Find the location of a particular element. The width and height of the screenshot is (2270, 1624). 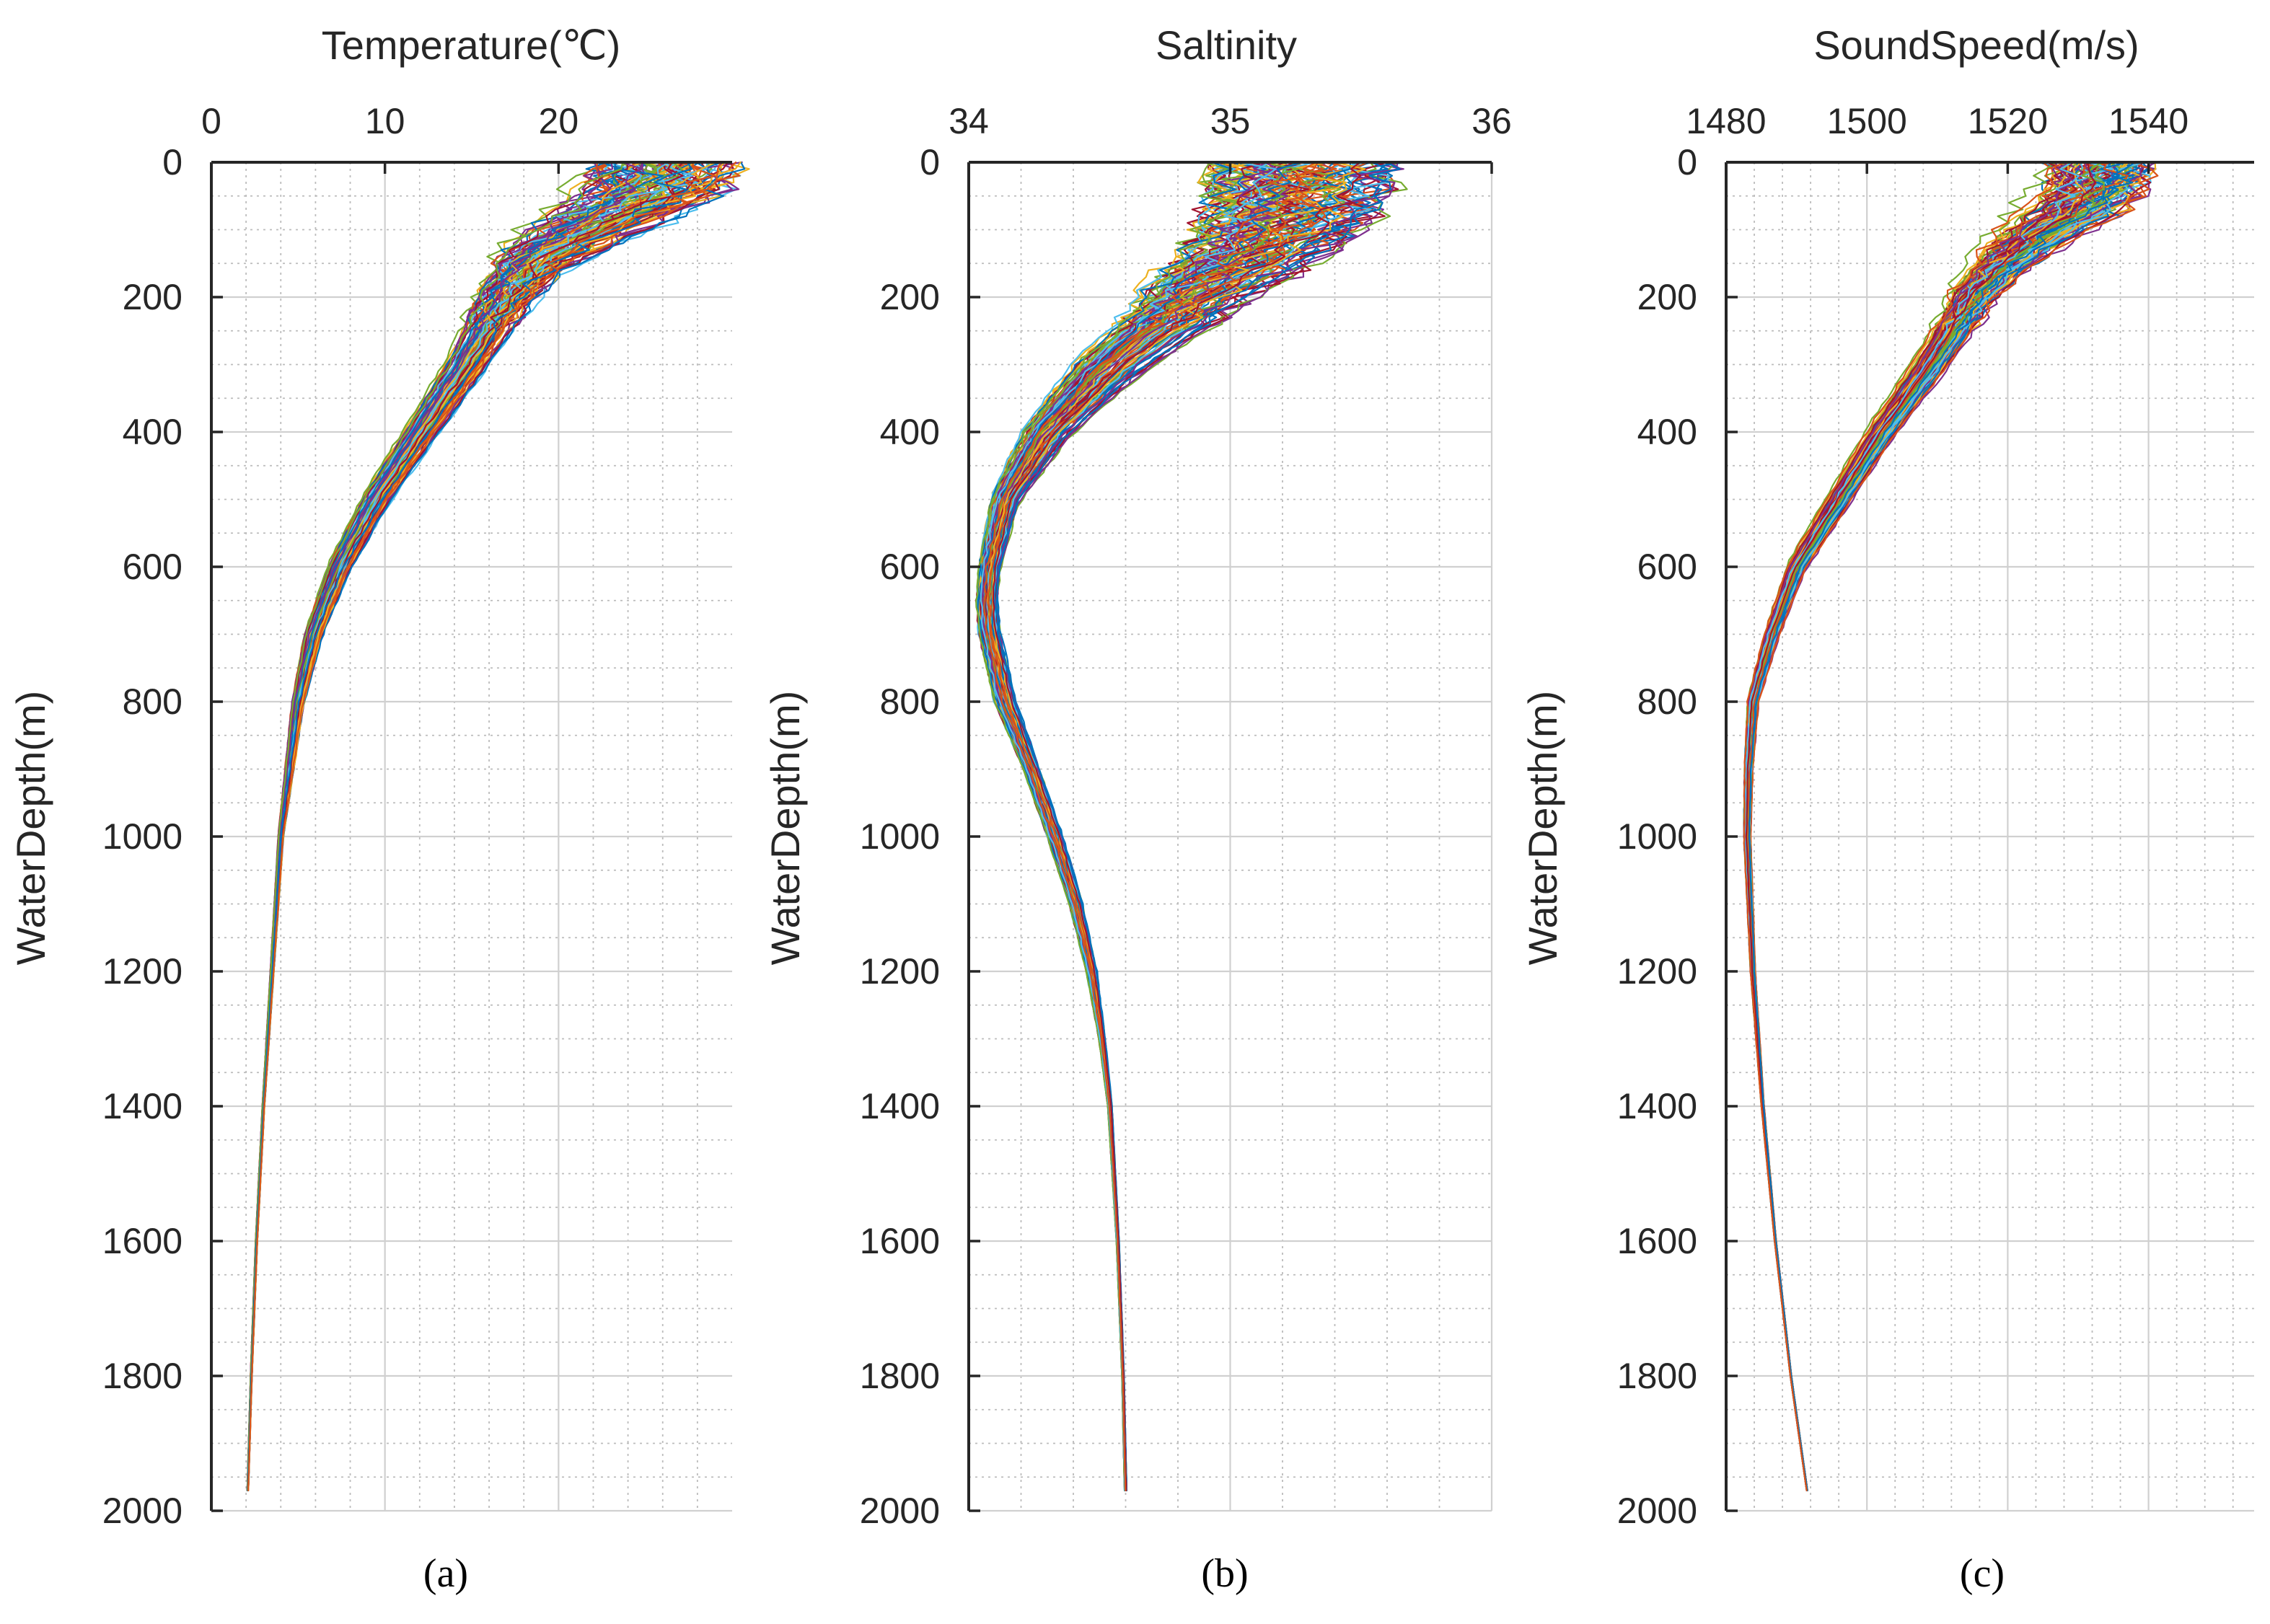

salinity-y-tick-label: 1200 is located at coordinates (900, 972).